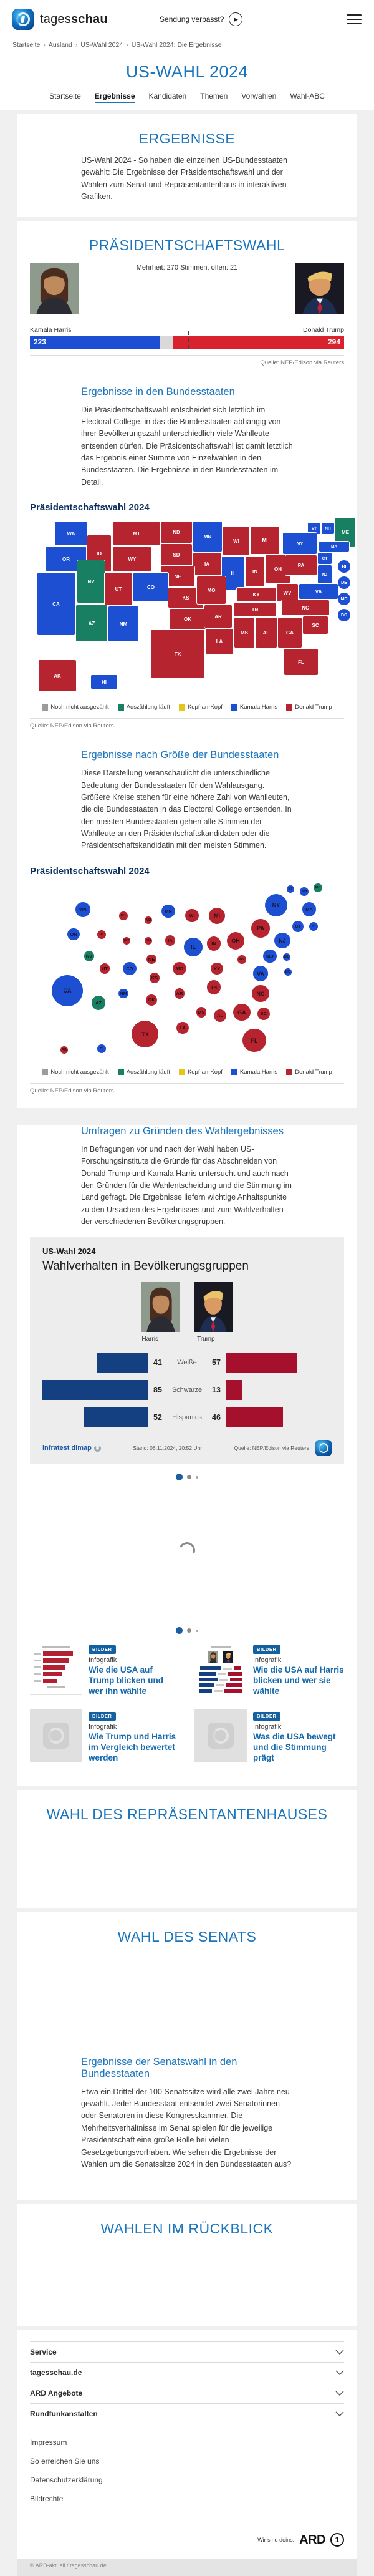  Describe the element at coordinates (66, 2479) in the screenshot. I see `footer-link-datenschutzerkl-rung: Datenschutzerklärung` at that location.